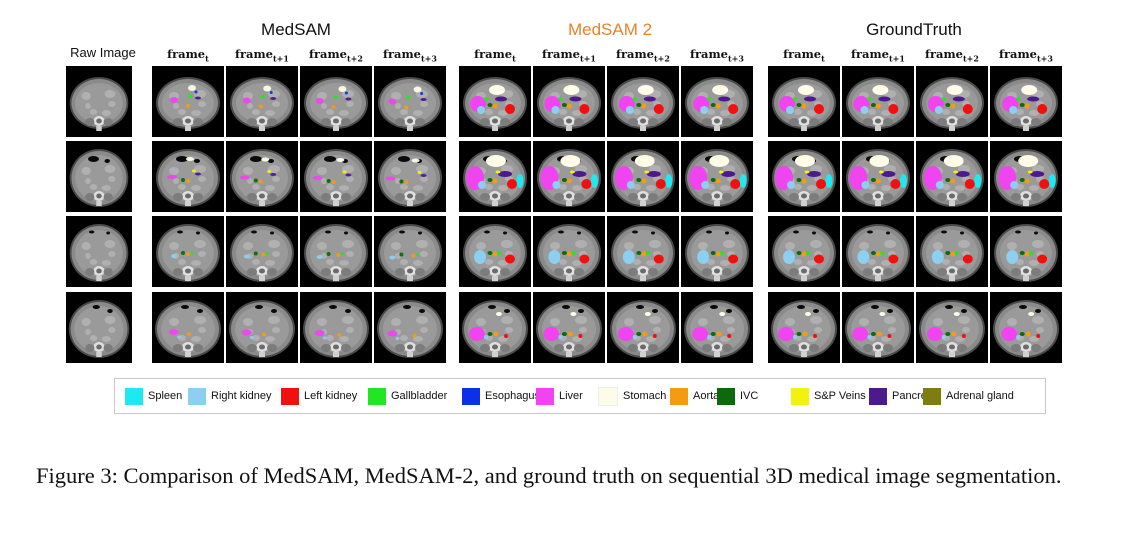 Image resolution: width=1132 pixels, height=556 pixels. I want to click on groundtruth-header-frame-t: framet, so click(804, 55).